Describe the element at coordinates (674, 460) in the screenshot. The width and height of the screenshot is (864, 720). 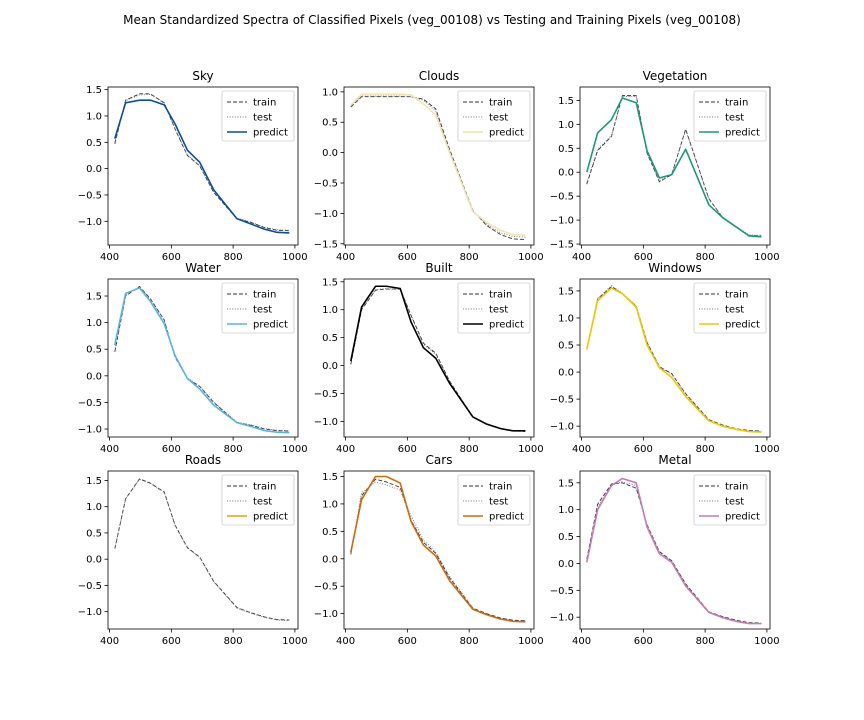
I see `subplot-title: Metal` at that location.